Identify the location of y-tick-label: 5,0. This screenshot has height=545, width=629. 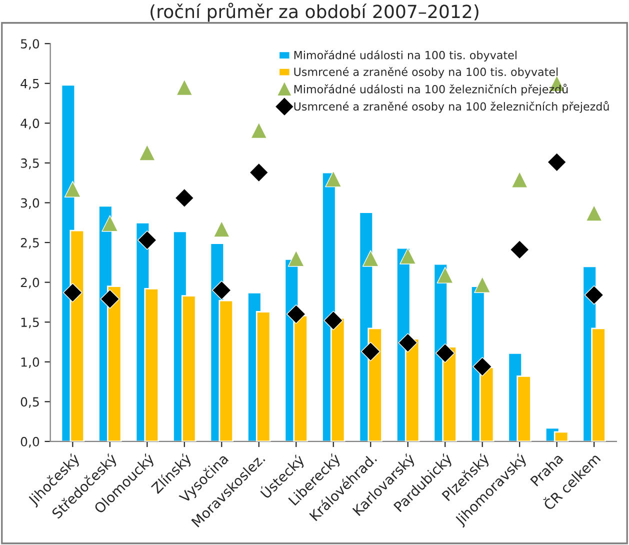
(30, 44).